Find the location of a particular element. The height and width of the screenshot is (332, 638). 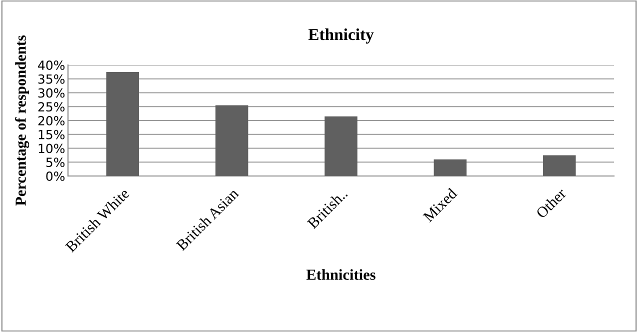

y-axis-title: Percentage of respondents is located at coordinates (22, 120).